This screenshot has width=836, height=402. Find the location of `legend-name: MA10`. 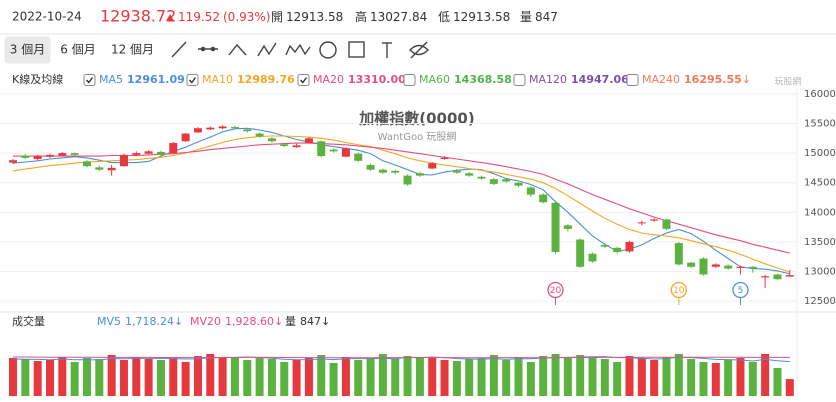

legend-name: MA10 is located at coordinates (217, 79).